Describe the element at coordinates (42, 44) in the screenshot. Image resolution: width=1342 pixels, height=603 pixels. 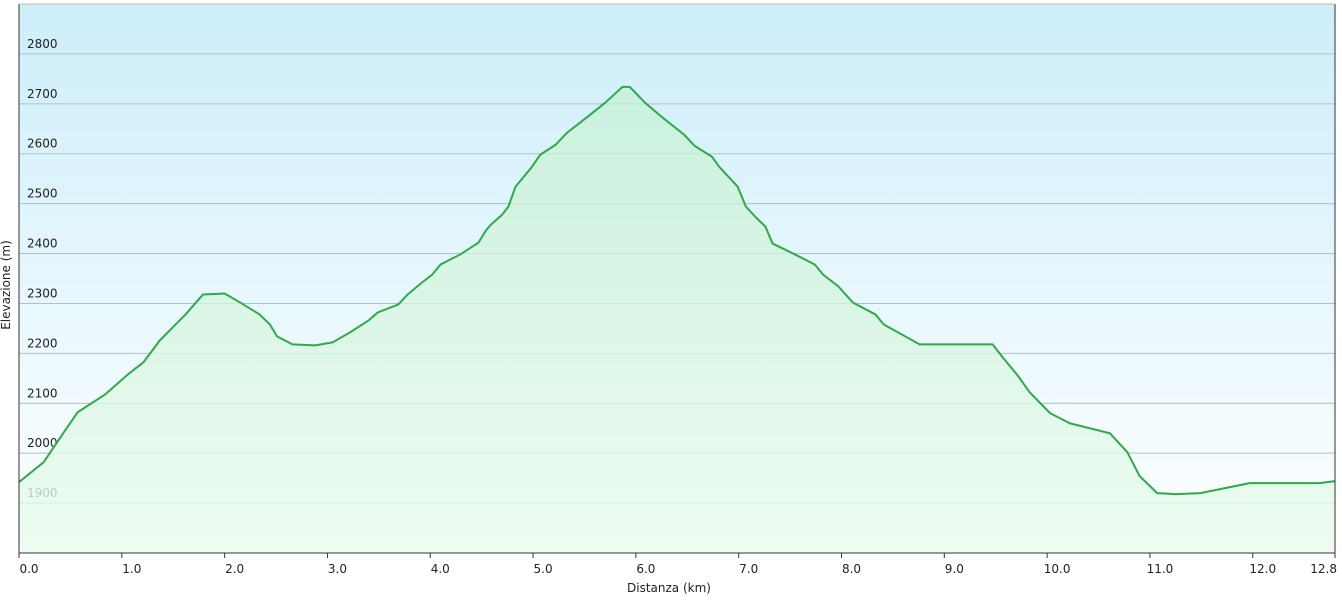
I see `y-tick-label: 2800` at that location.